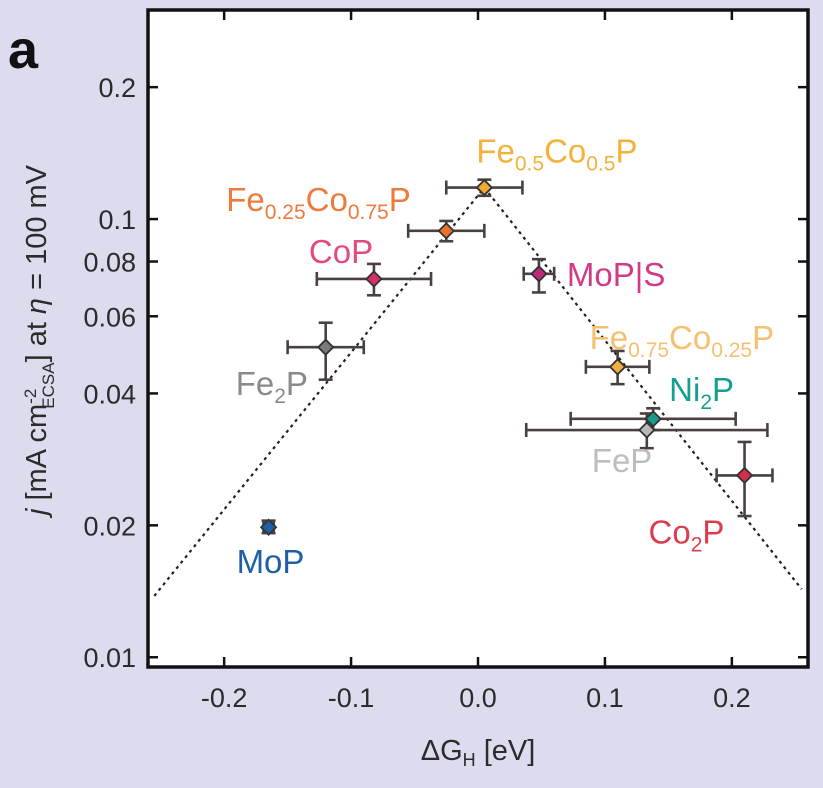 This screenshot has width=823, height=788. Describe the element at coordinates (271, 561) in the screenshot. I see `point-label: MoP` at that location.